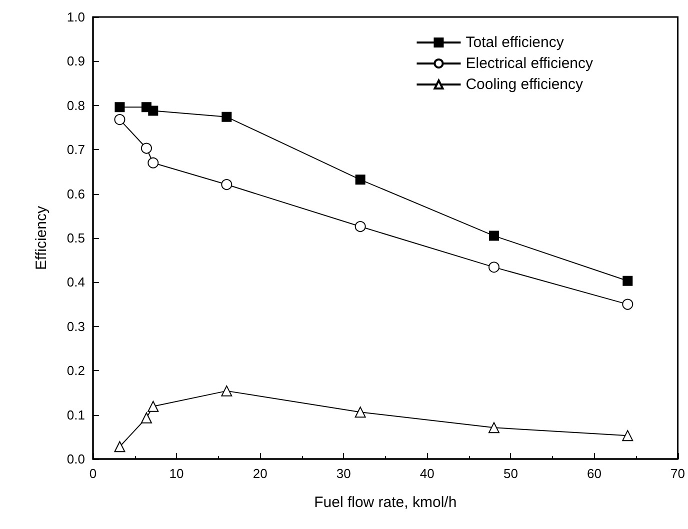  What do you see at coordinates (75, 150) in the screenshot?
I see `y-tick-label: 0.7` at bounding box center [75, 150].